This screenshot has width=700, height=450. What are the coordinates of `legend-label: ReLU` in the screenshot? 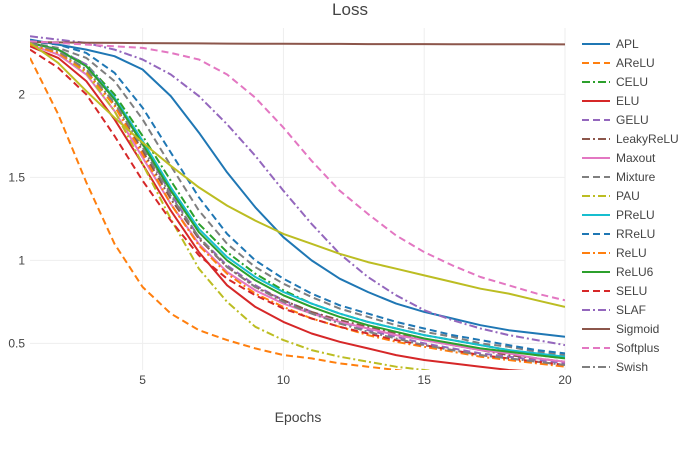 It's located at (631, 253).